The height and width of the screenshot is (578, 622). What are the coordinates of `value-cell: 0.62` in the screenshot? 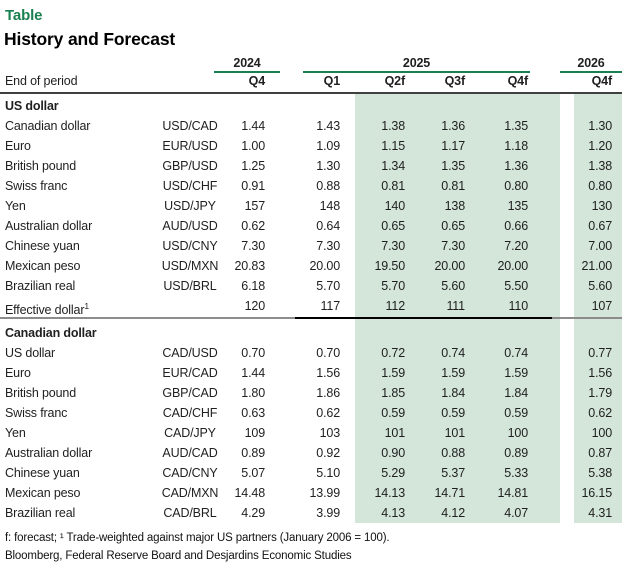 It's located at (600, 413).